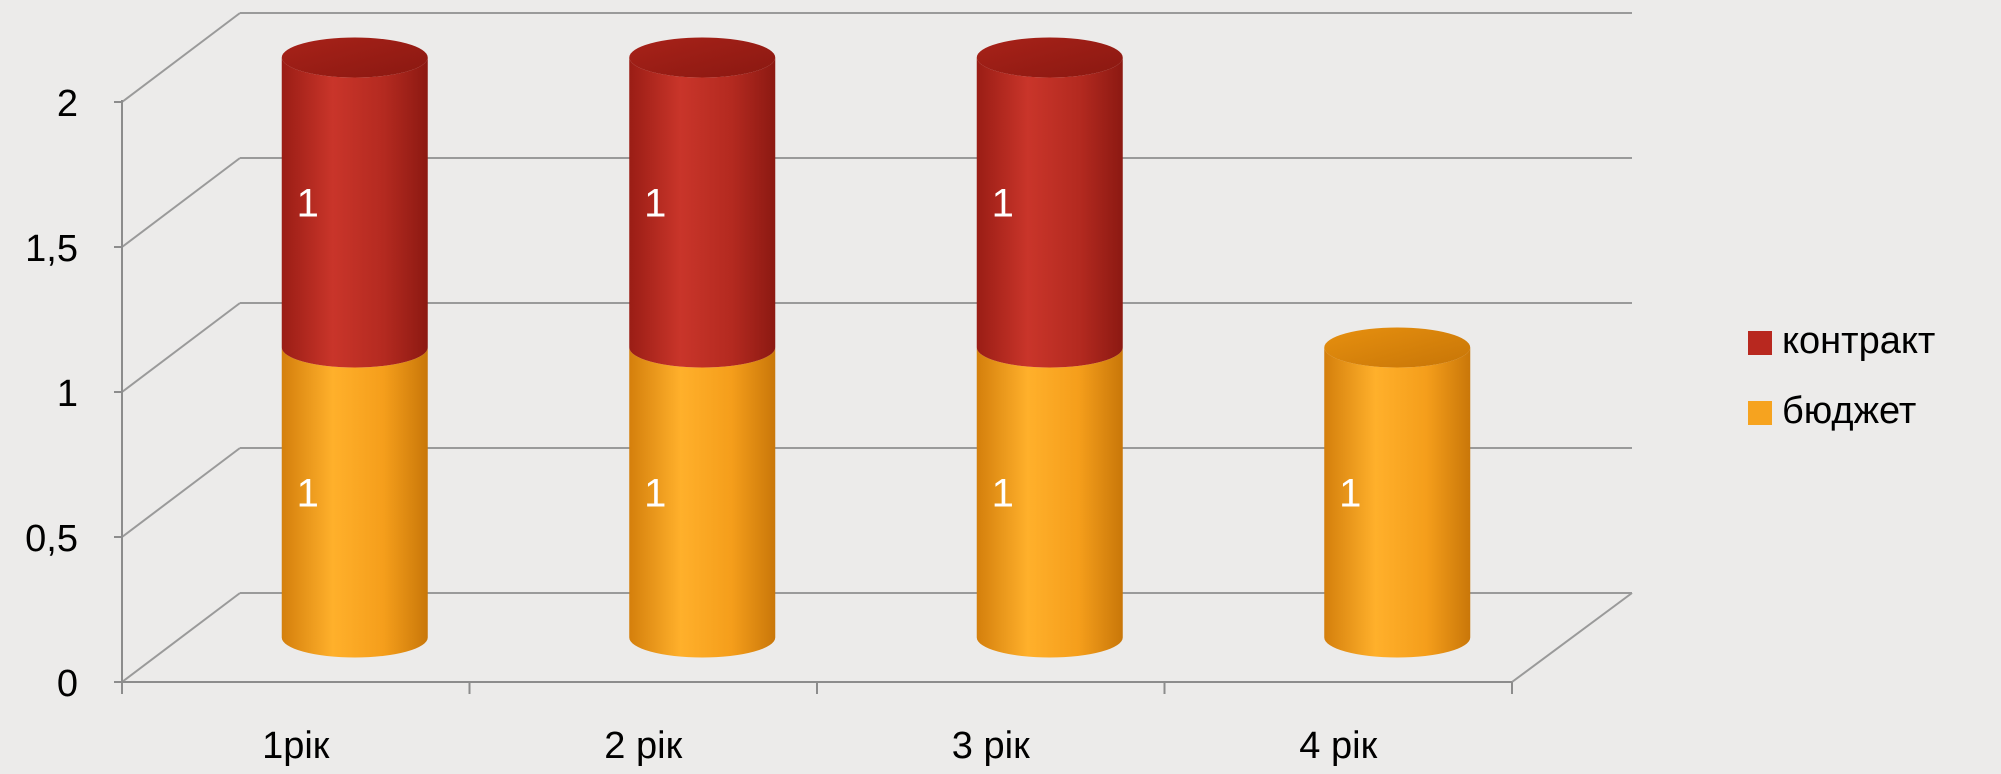  Describe the element at coordinates (51, 539) in the screenshot. I see `y-tick-label: 0,5` at that location.